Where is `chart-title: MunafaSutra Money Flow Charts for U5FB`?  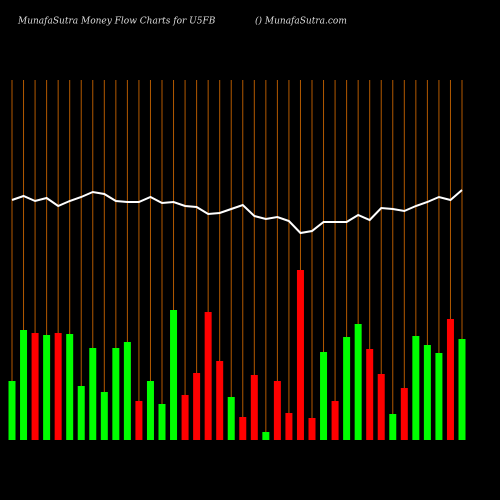
chart-title: MunafaSutra Money Flow Charts for U5FB is located at coordinates (116, 22).